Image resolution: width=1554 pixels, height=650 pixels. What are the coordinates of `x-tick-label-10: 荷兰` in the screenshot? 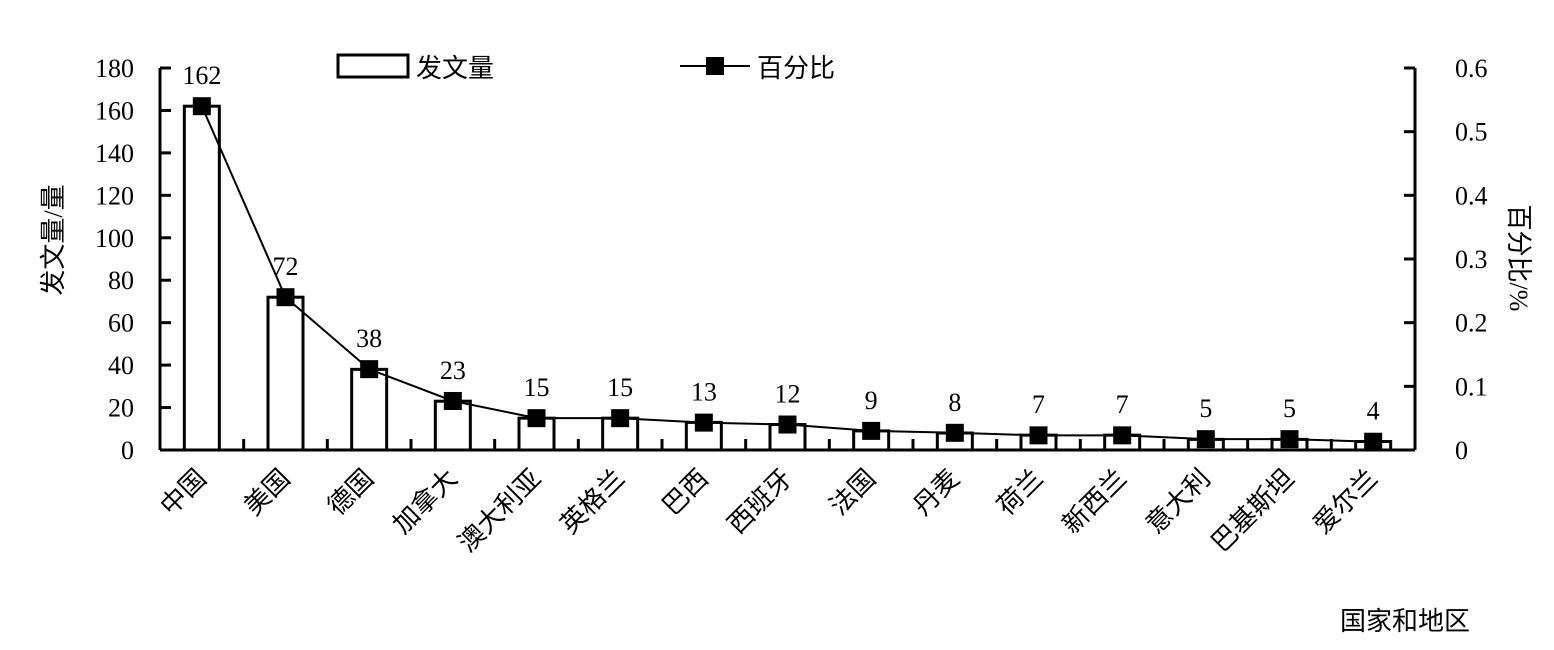 It's located at (1019, 492).